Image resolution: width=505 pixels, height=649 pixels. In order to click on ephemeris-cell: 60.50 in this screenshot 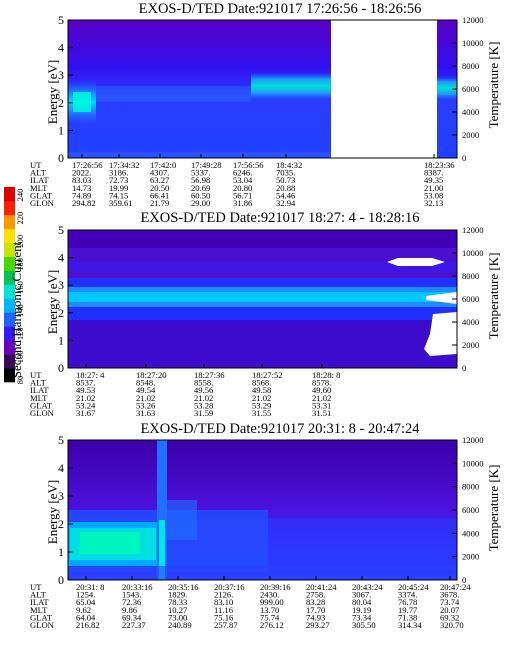, I will do `click(200, 195)`.